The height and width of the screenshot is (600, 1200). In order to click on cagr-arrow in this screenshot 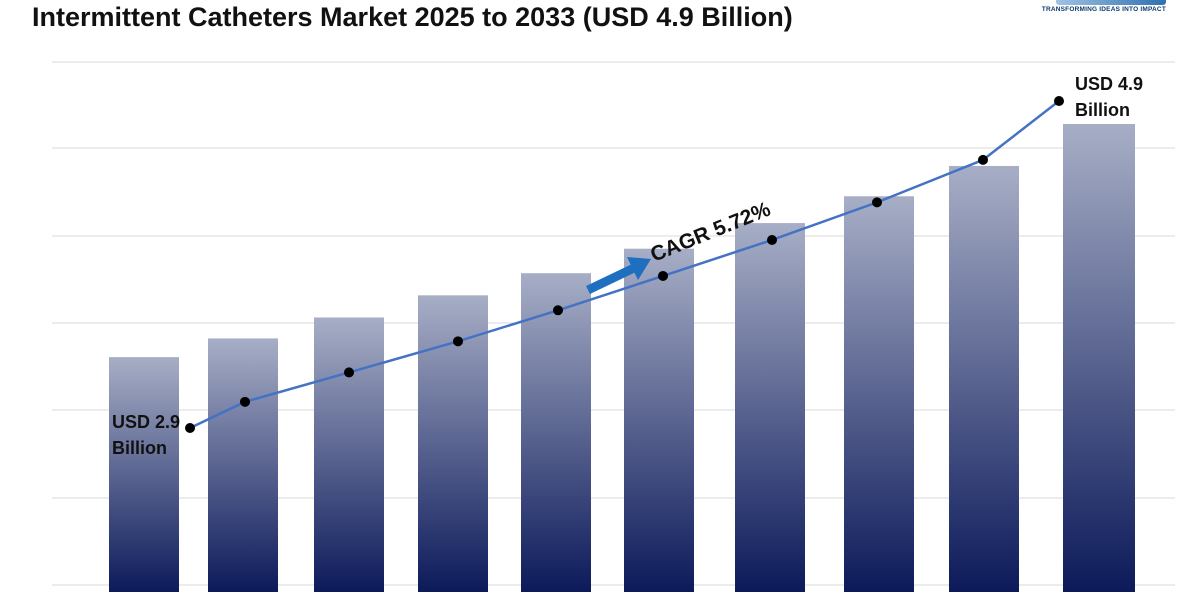, I will do `click(618, 276)`.